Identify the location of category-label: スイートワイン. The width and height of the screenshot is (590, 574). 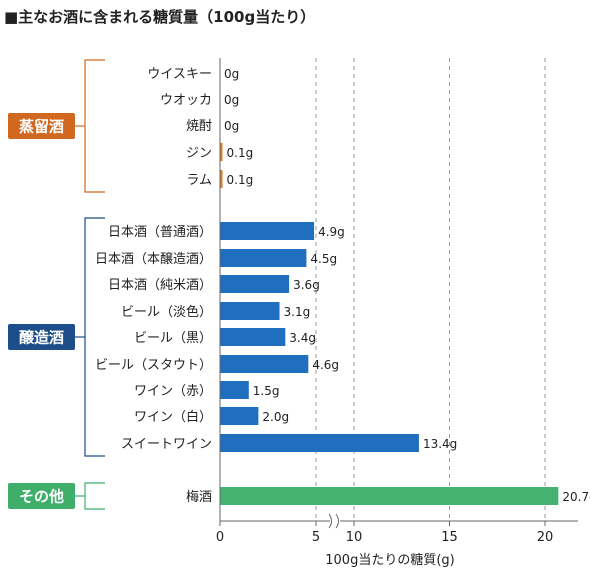
(166, 444).